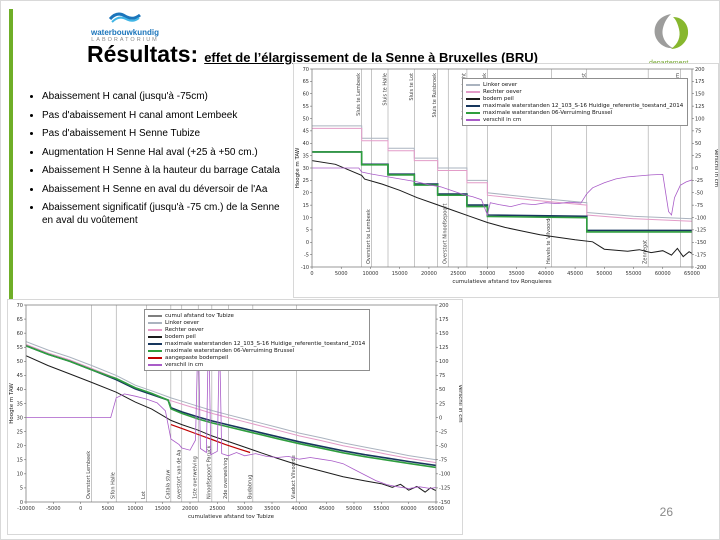 The height and width of the screenshot is (540, 720). I want to click on legend-entry: bodem peil, so click(574, 98).